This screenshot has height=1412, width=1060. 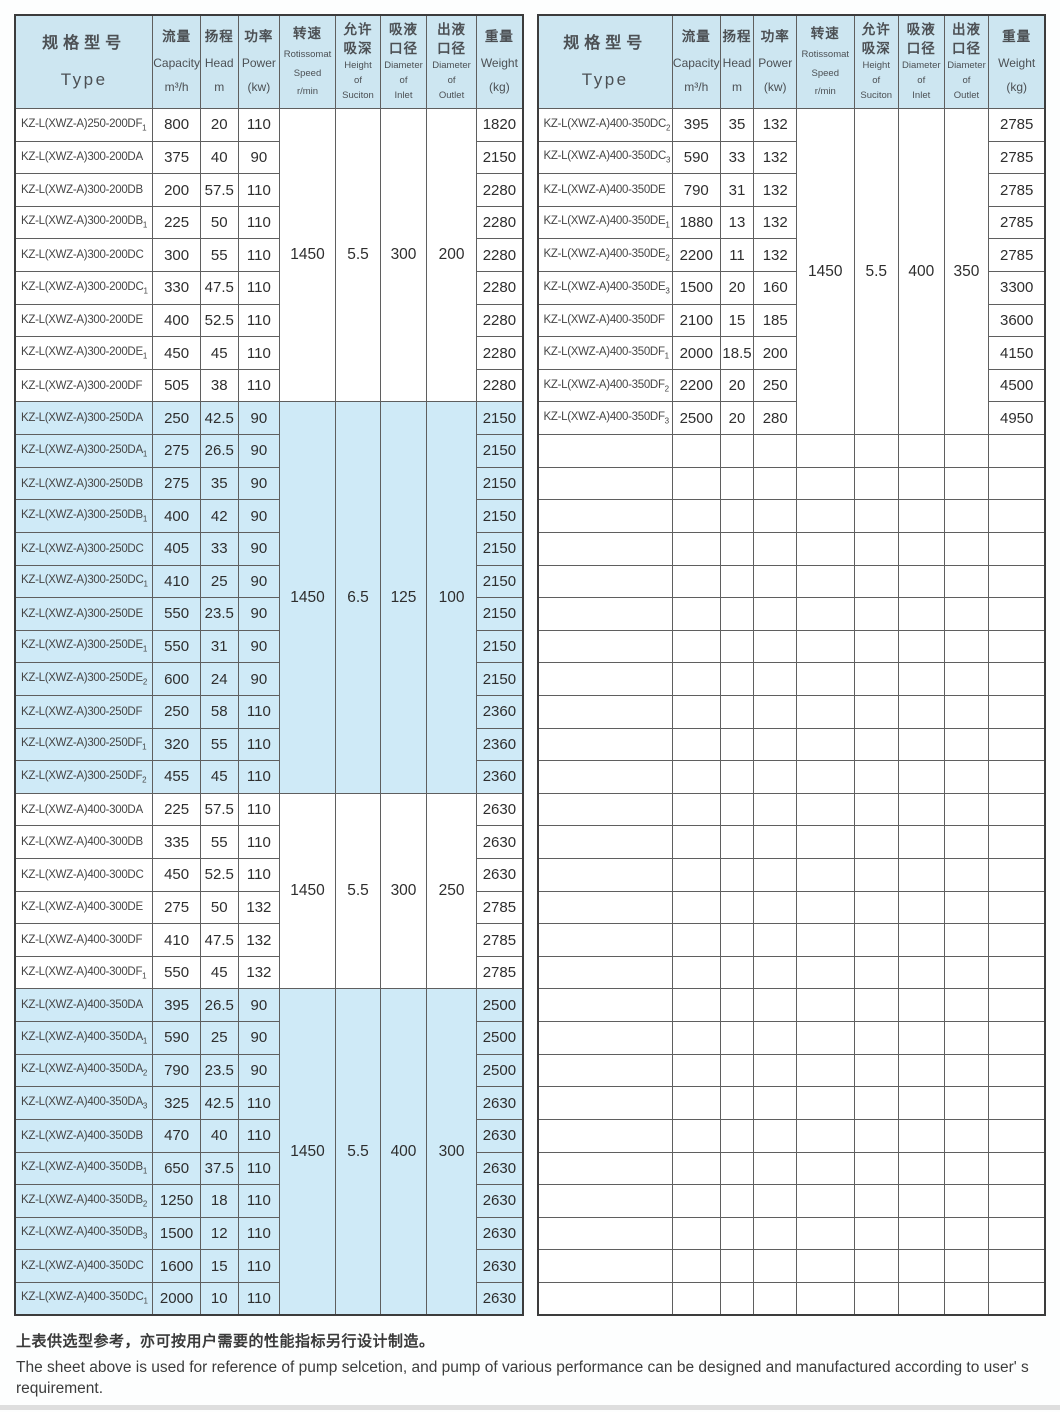 I want to click on type-cell: KZ-L(XWZ-A)300-250DE, so click(x=84, y=614).